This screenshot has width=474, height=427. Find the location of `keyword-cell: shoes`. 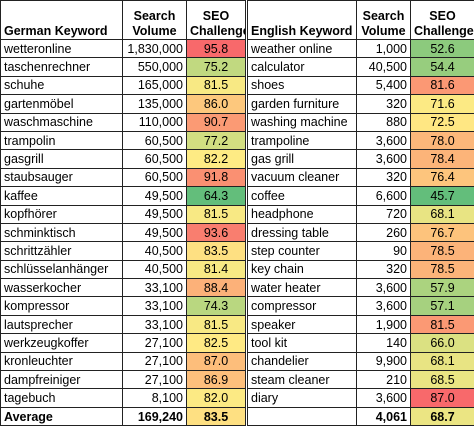

keyword-cell: shoes is located at coordinates (301, 85).